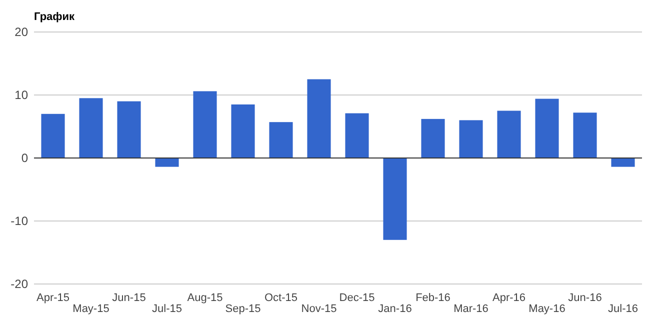 The image size is (665, 321). What do you see at coordinates (21, 32) in the screenshot?
I see `y-tick-label: 20` at bounding box center [21, 32].